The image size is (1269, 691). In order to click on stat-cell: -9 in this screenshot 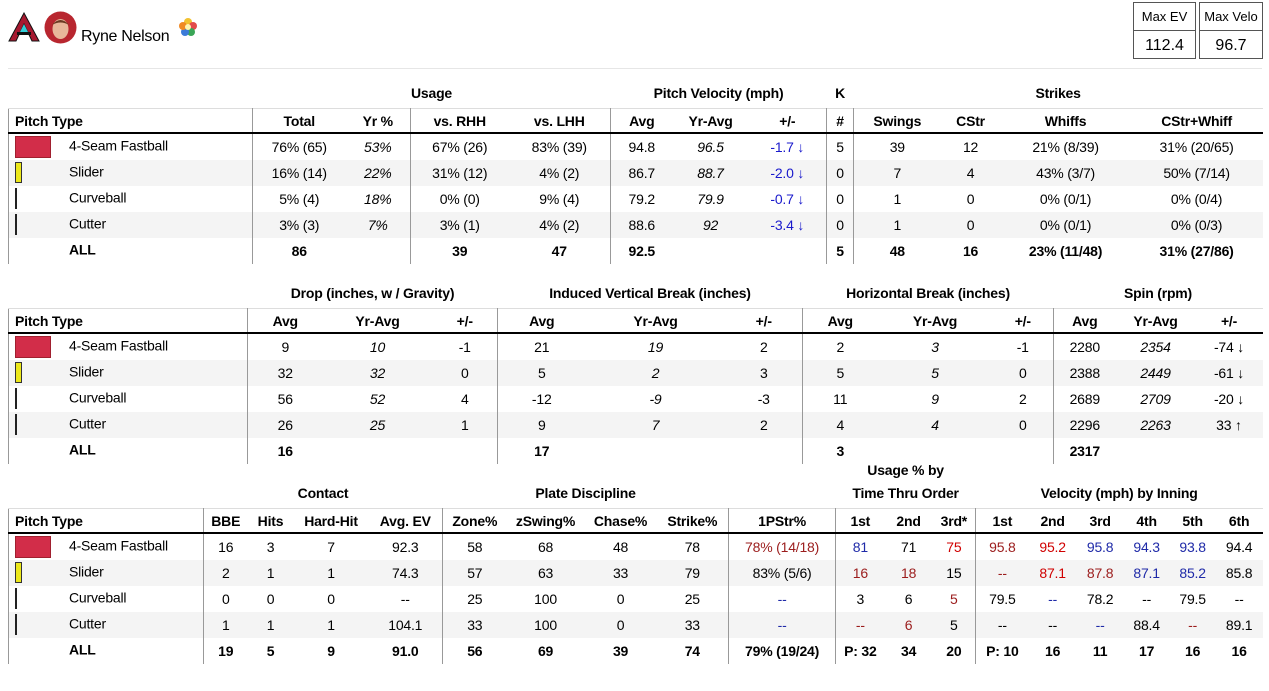, I will do `click(655, 399)`.